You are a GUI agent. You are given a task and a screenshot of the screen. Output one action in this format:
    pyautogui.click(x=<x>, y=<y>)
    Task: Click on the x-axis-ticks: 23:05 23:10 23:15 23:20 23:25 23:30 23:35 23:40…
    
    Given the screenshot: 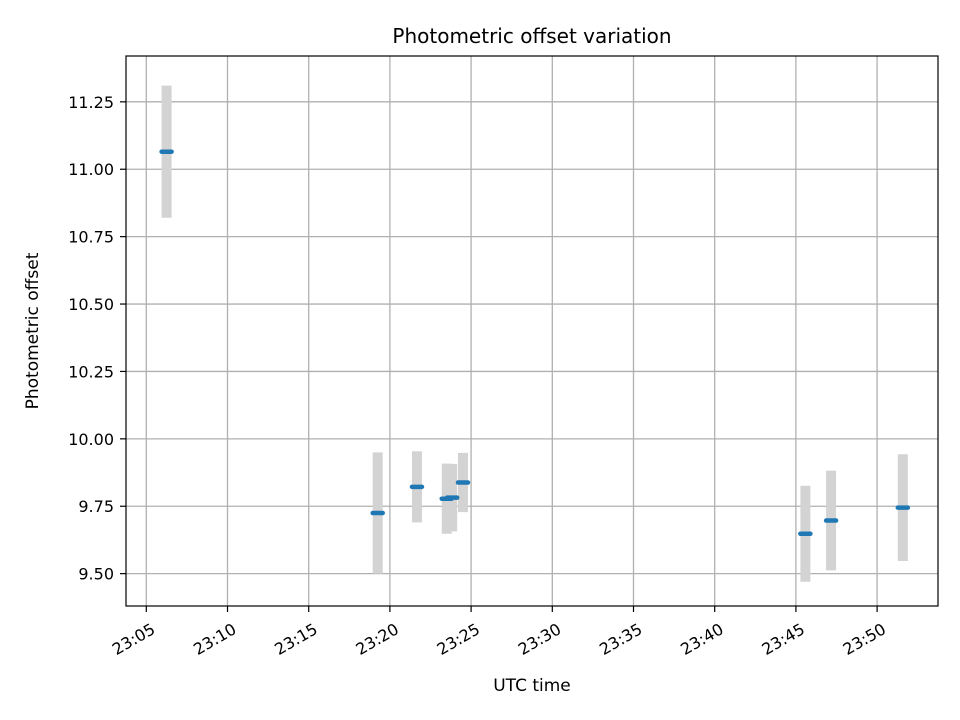 What is the action you would take?
    pyautogui.click(x=499, y=632)
    